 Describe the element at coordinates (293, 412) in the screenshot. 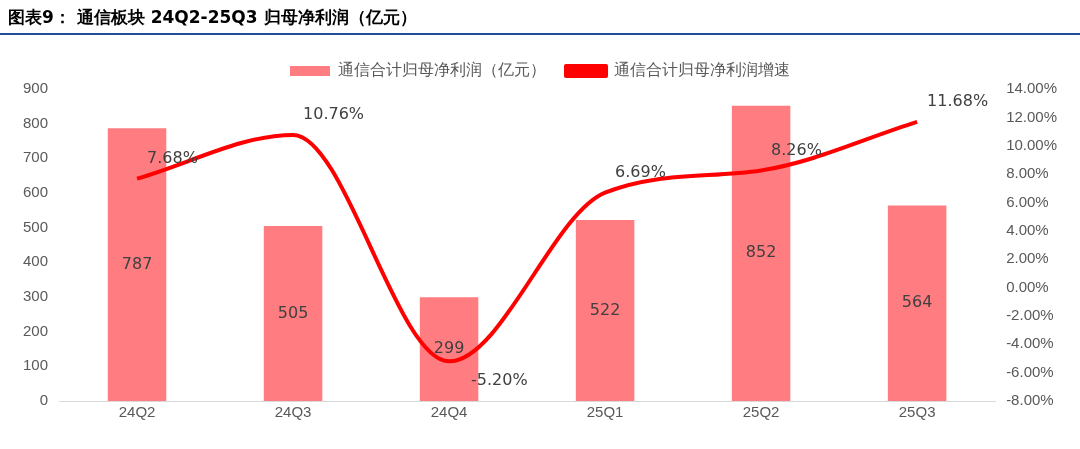

I see `x-tick-label: 24Q3` at that location.